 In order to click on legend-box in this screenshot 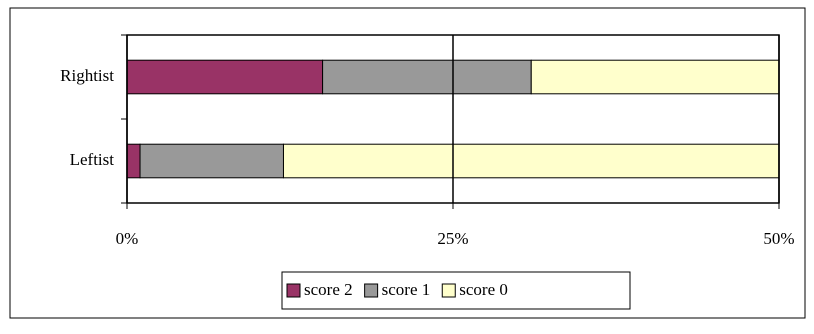, I will do `click(456, 290)`.